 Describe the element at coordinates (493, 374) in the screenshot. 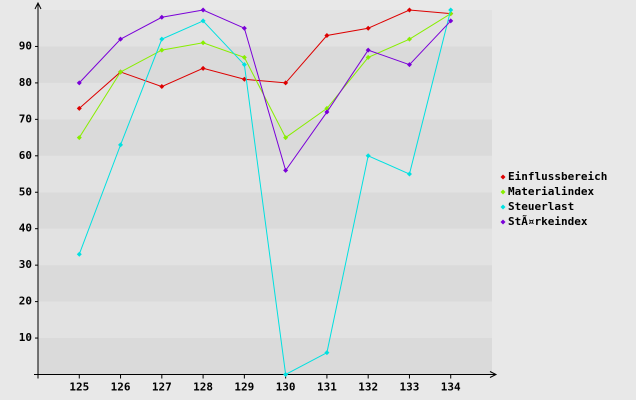

I see `x-axis-arrow` at that location.